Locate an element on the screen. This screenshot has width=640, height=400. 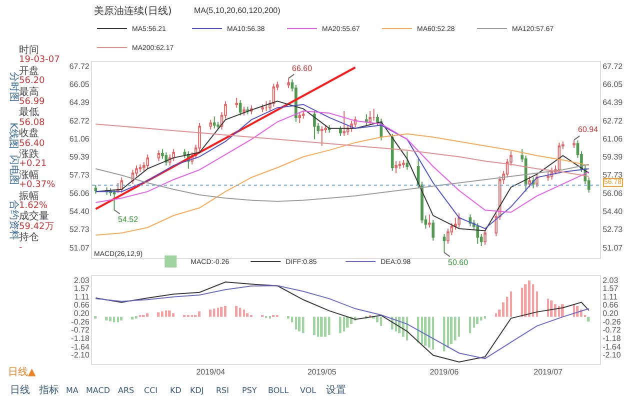
text: VOL is located at coordinates (308, 390).